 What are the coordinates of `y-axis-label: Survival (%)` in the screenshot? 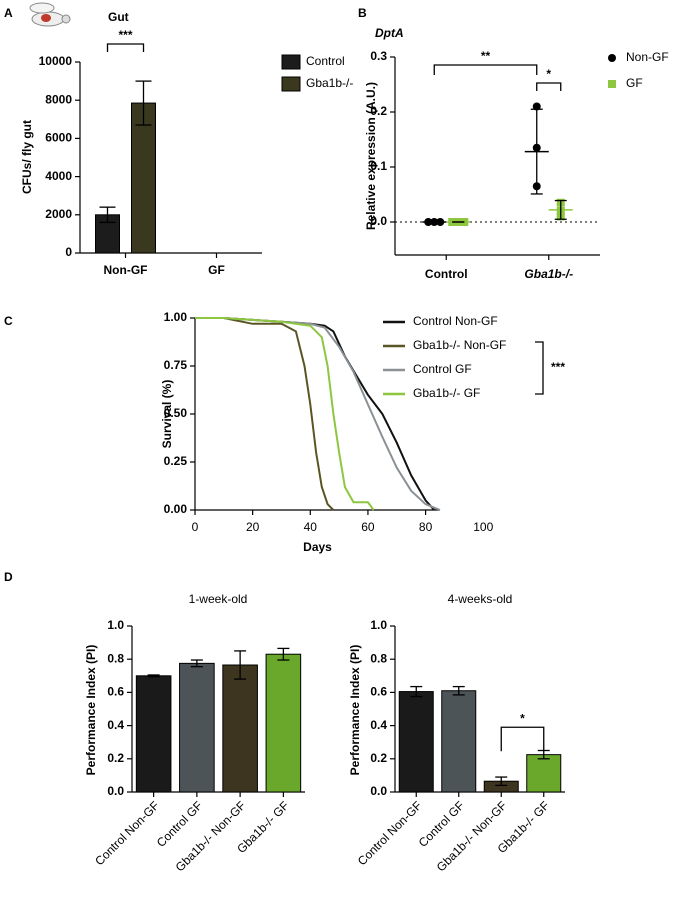 It's located at (167, 414).